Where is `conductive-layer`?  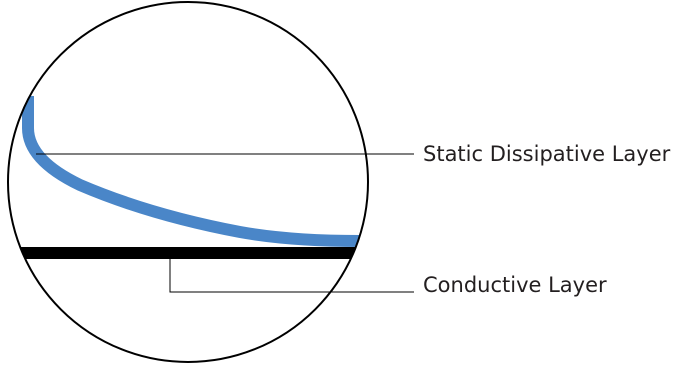
conductive-layer is located at coordinates (188, 253).